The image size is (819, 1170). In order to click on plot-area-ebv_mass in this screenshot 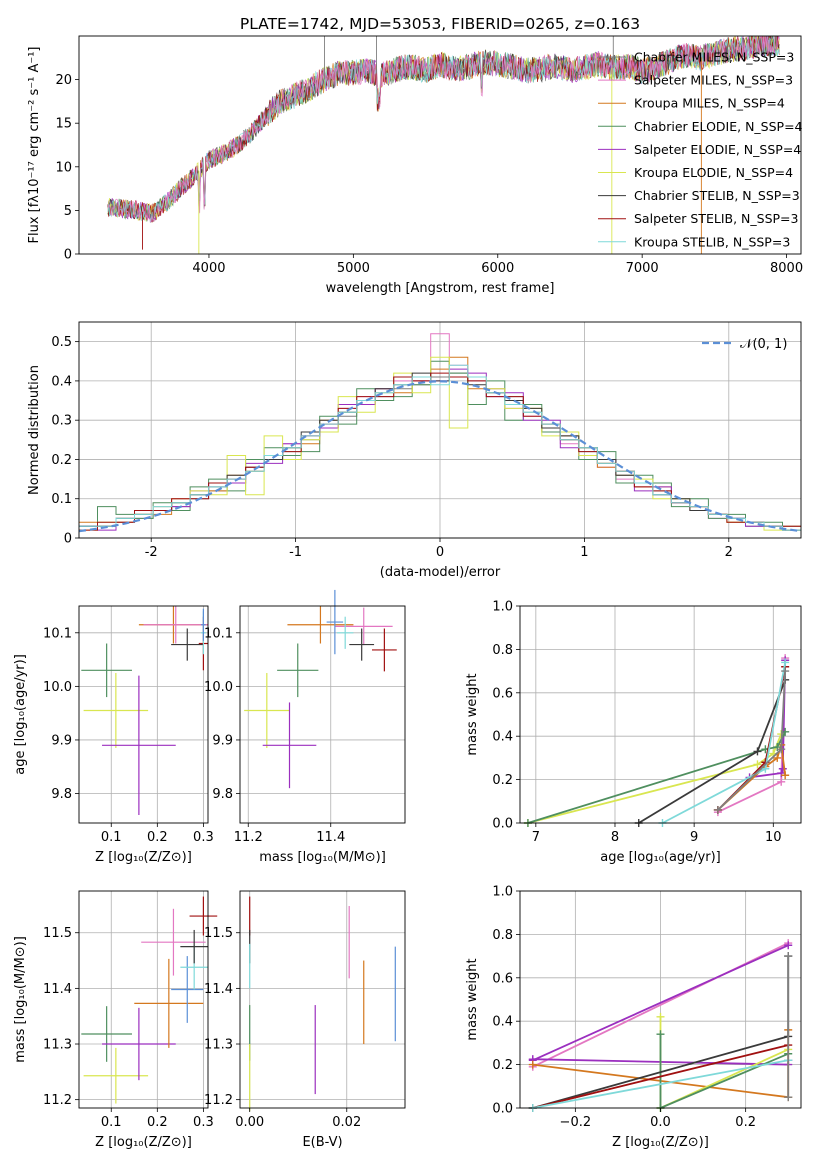, I will do `click(322, 1003)`.